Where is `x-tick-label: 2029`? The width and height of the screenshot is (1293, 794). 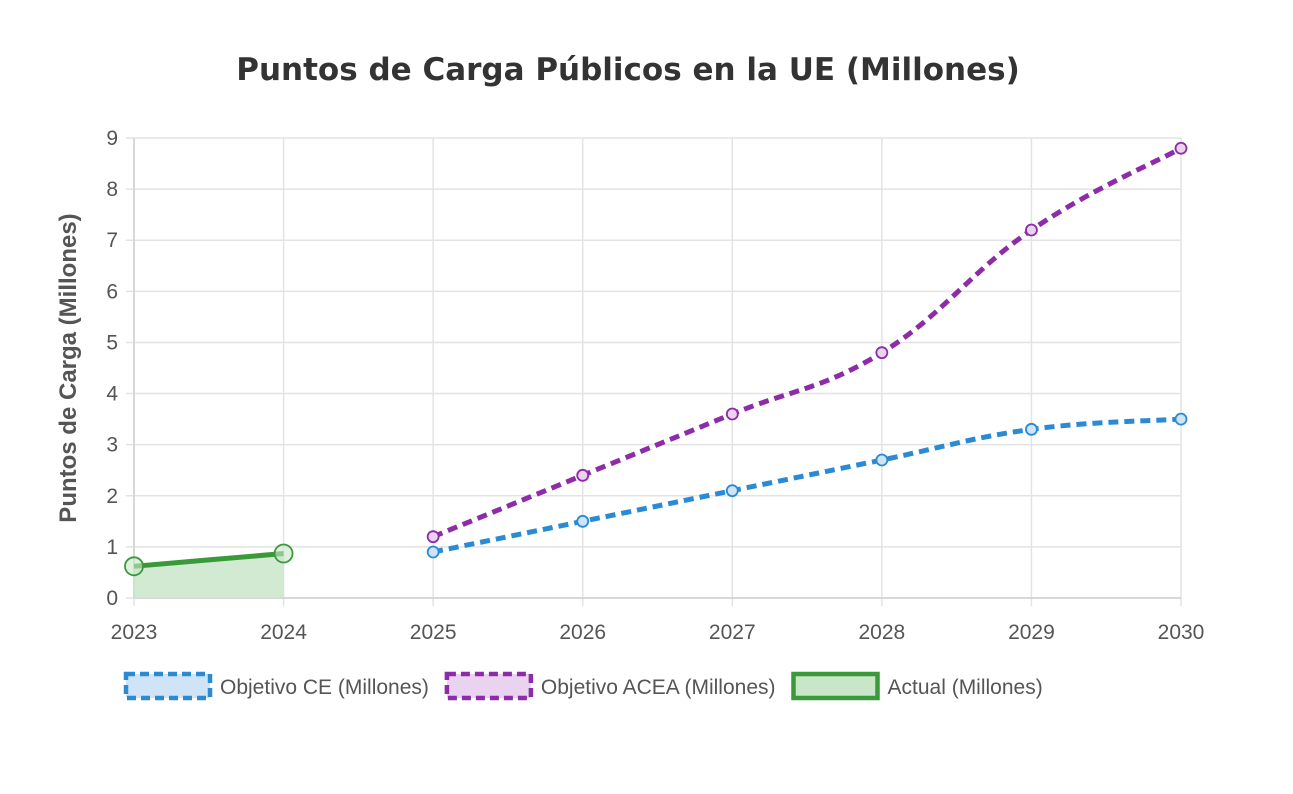 x-tick-label: 2029 is located at coordinates (1031, 632).